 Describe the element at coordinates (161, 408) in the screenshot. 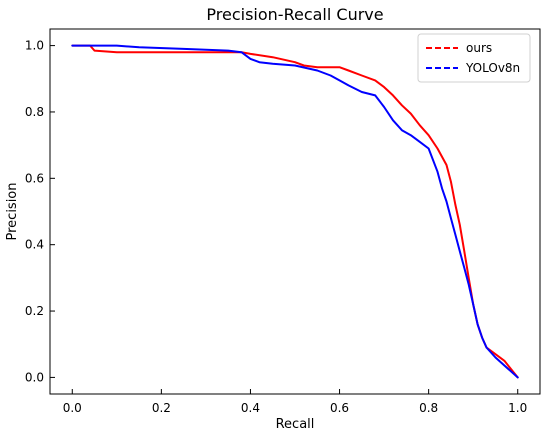

I see `x-tick-label: 0.2` at that location.